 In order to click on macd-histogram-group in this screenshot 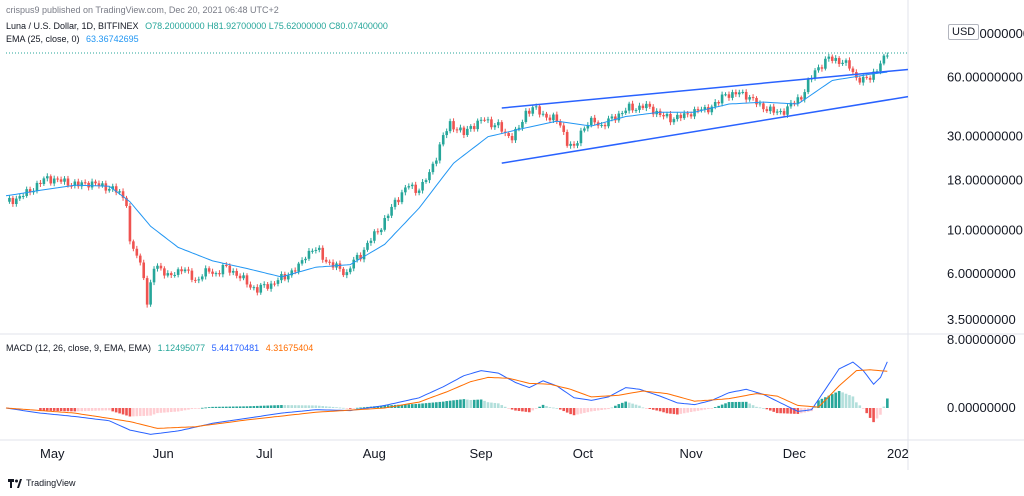, I will do `click(464, 407)`.